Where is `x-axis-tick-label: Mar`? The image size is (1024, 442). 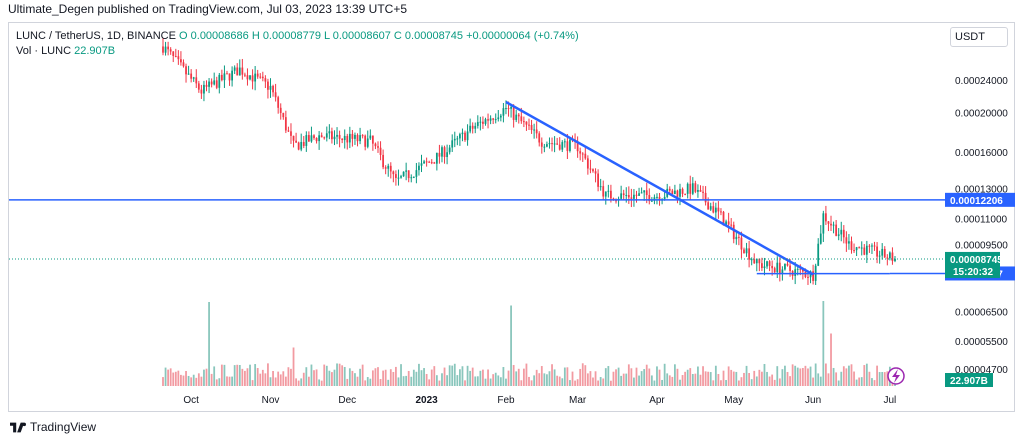
x-axis-tick-label: Mar is located at coordinates (578, 400).